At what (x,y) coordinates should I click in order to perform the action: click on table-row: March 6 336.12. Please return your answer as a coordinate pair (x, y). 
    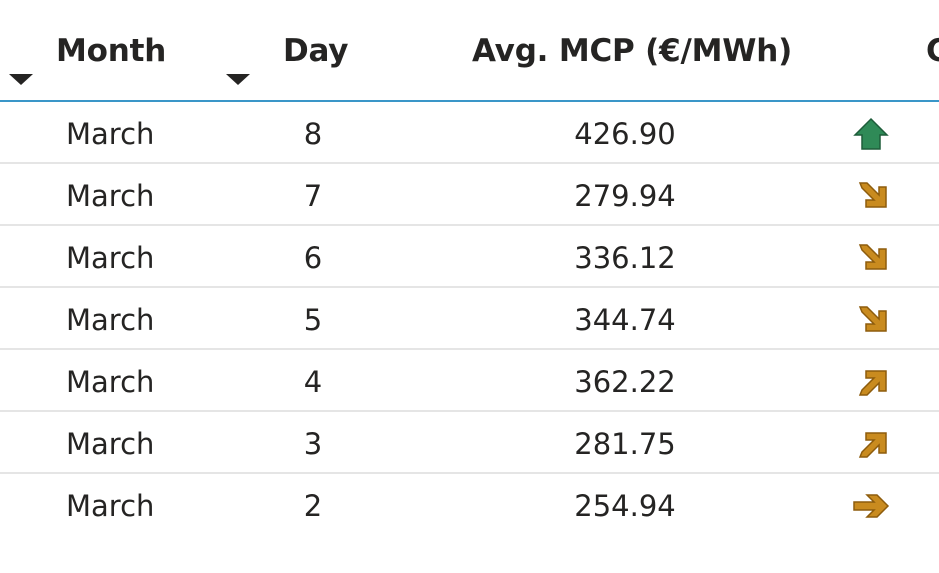
    Looking at the image, I should click on (469, 257).